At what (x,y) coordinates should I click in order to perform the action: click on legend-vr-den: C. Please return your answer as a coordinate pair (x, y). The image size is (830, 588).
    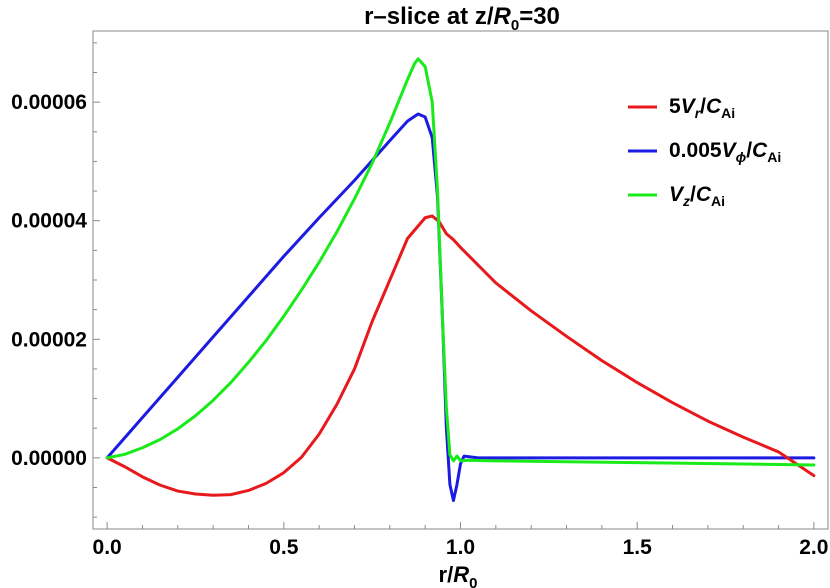
    Looking at the image, I should click on (714, 106).